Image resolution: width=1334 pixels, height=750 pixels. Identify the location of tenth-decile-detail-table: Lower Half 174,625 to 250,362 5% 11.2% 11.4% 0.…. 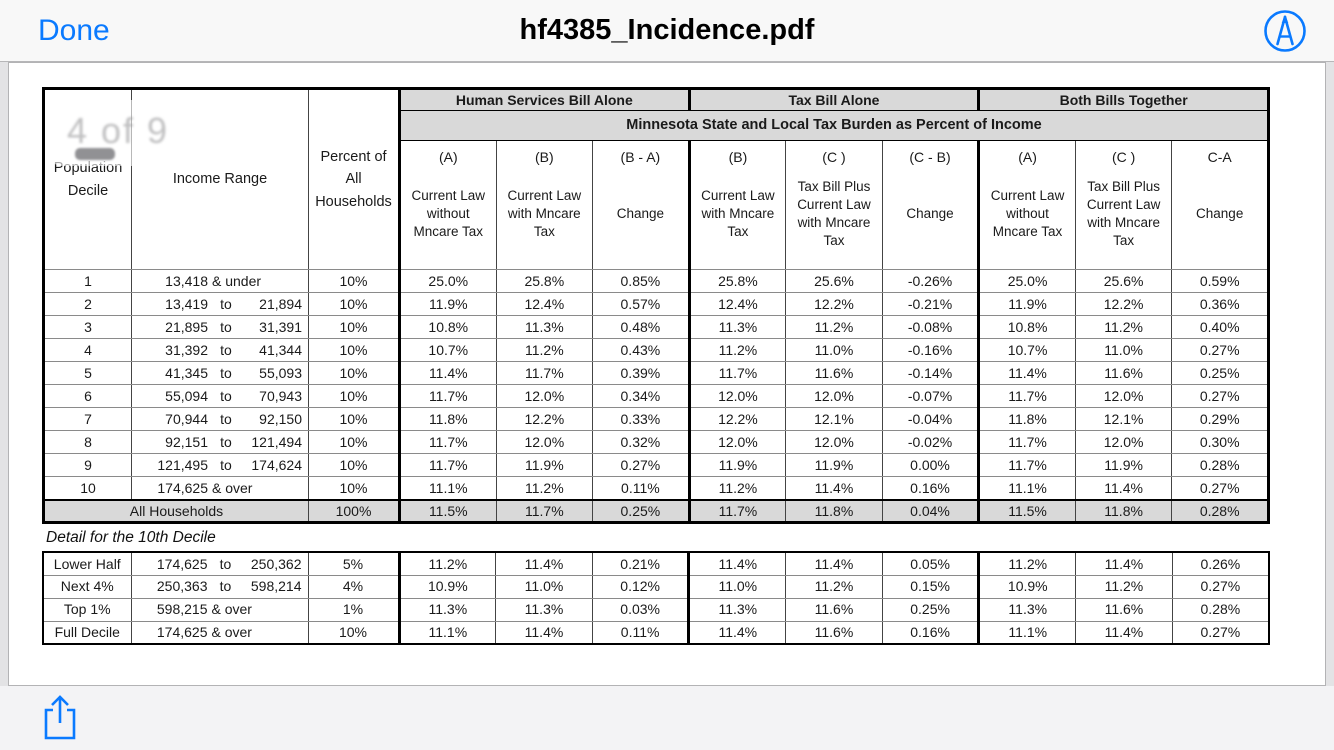
(656, 598).